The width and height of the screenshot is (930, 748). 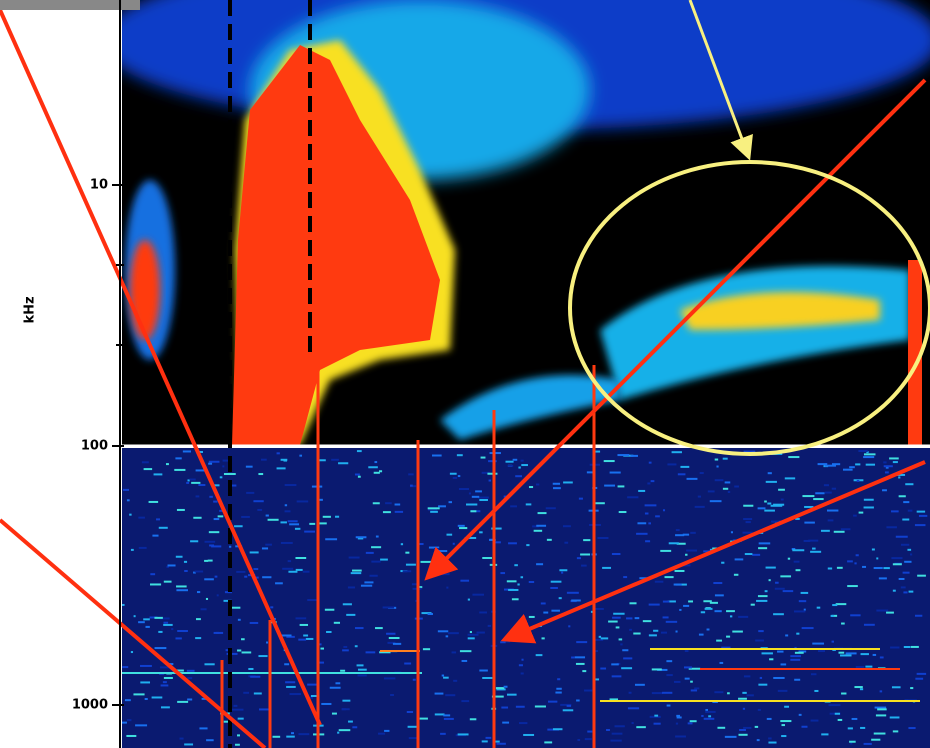 What do you see at coordinates (400, 651) in the screenshot?
I see `noise-streak` at bounding box center [400, 651].